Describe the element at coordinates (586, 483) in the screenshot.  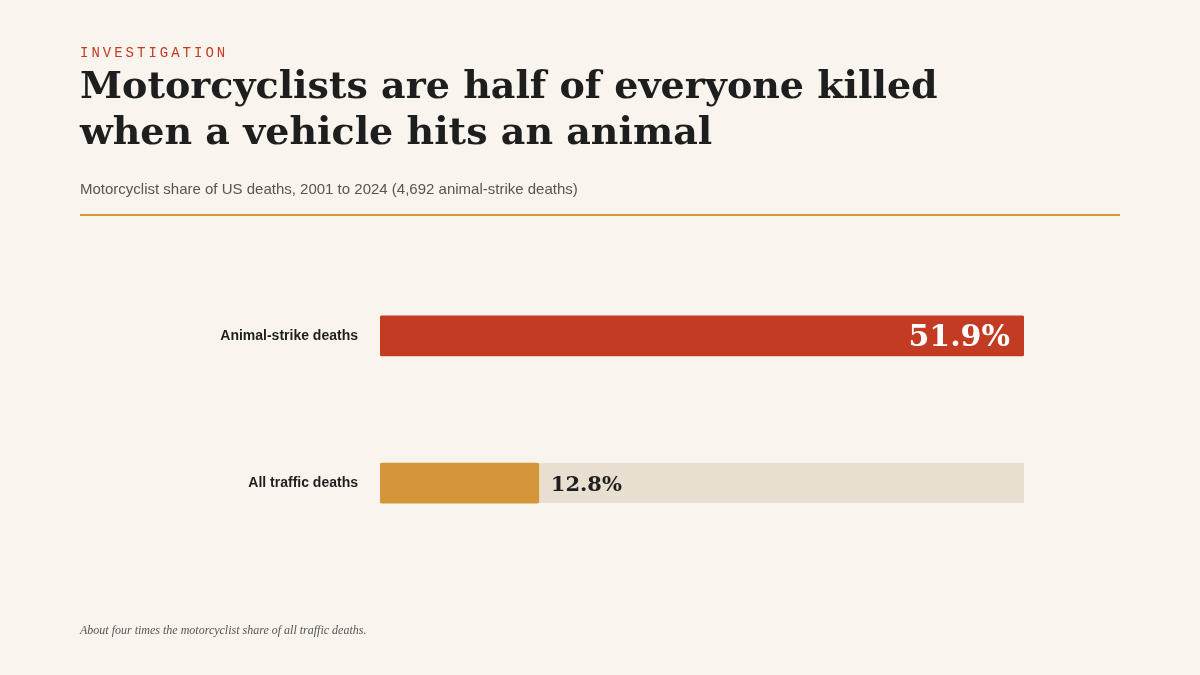
I see `data-label: 12.8%` at that location.